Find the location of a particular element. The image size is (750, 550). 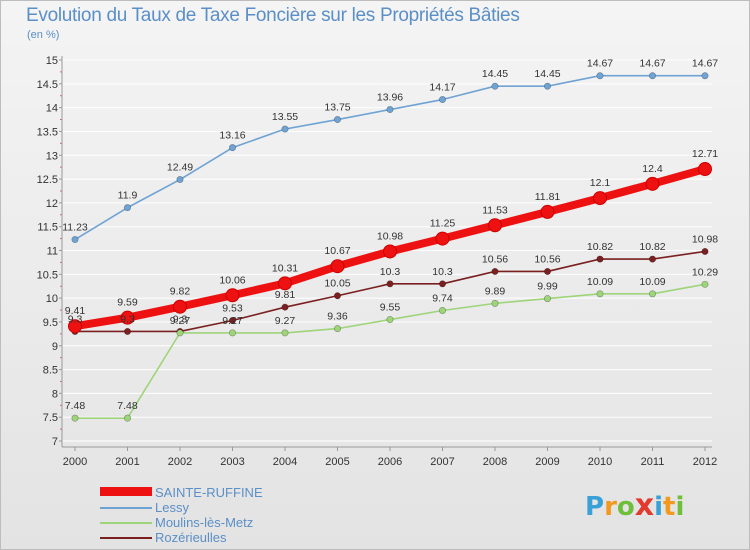

x-tick-label: 2001 is located at coordinates (127, 462).